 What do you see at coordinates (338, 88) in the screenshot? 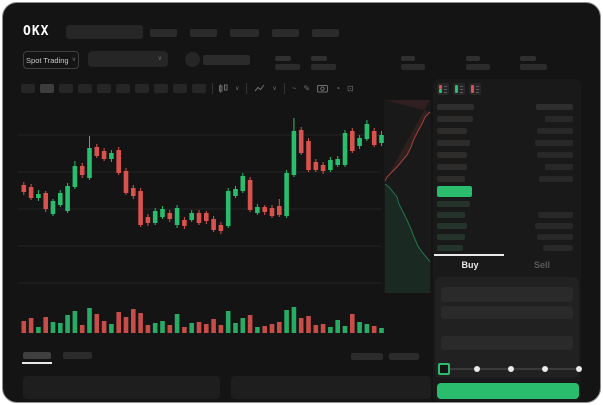
I see `history-icon: ◔` at bounding box center [338, 88].